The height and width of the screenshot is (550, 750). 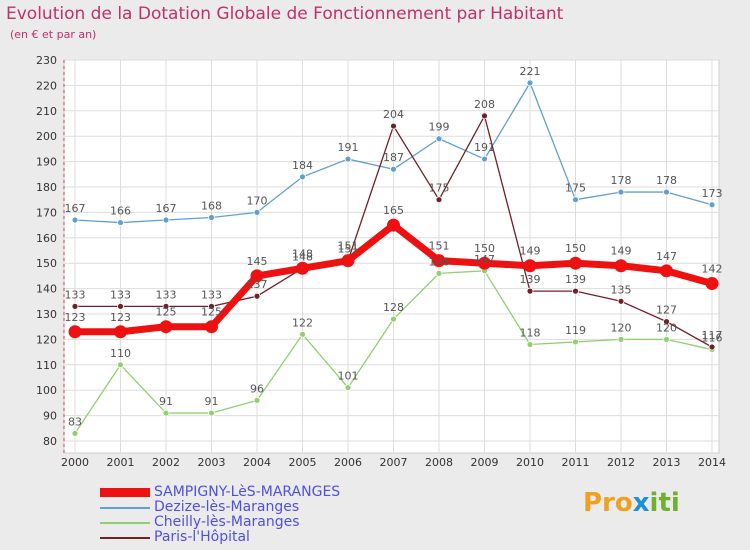 What do you see at coordinates (439, 462) in the screenshot?
I see `x-tick-label: 2008` at bounding box center [439, 462].